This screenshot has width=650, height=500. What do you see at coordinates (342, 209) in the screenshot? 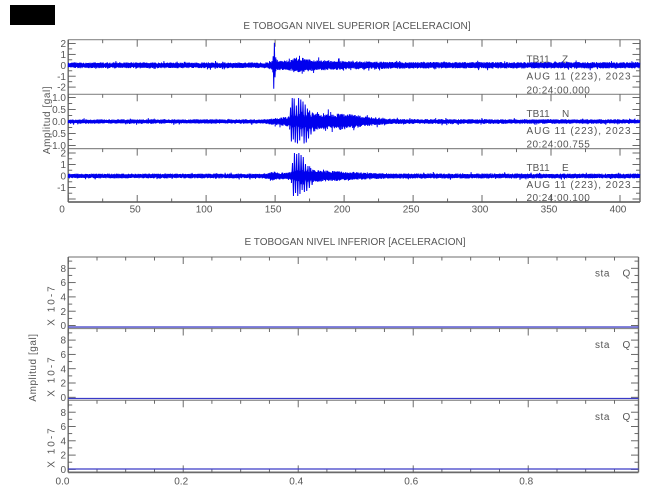
I see `svg-text: 200` at bounding box center [342, 209].